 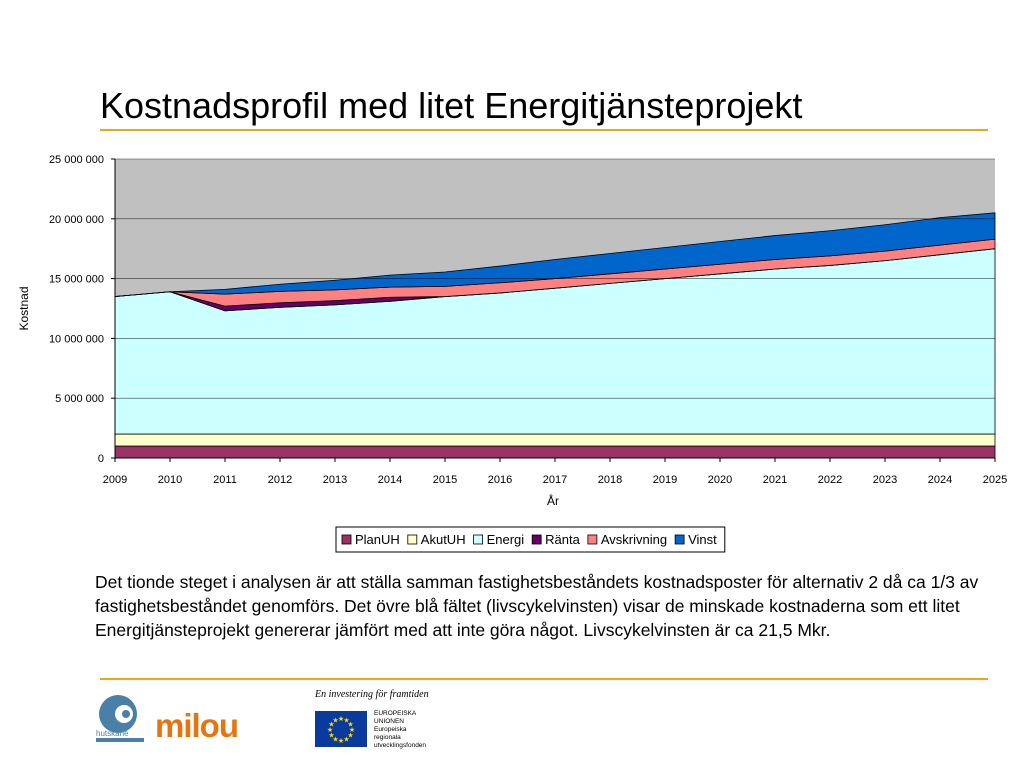 I want to click on eu-flag-icon: ★ ★ ★ ★ ★ ★ ★ ★ ★ ★ ★ ★, so click(x=341, y=729).